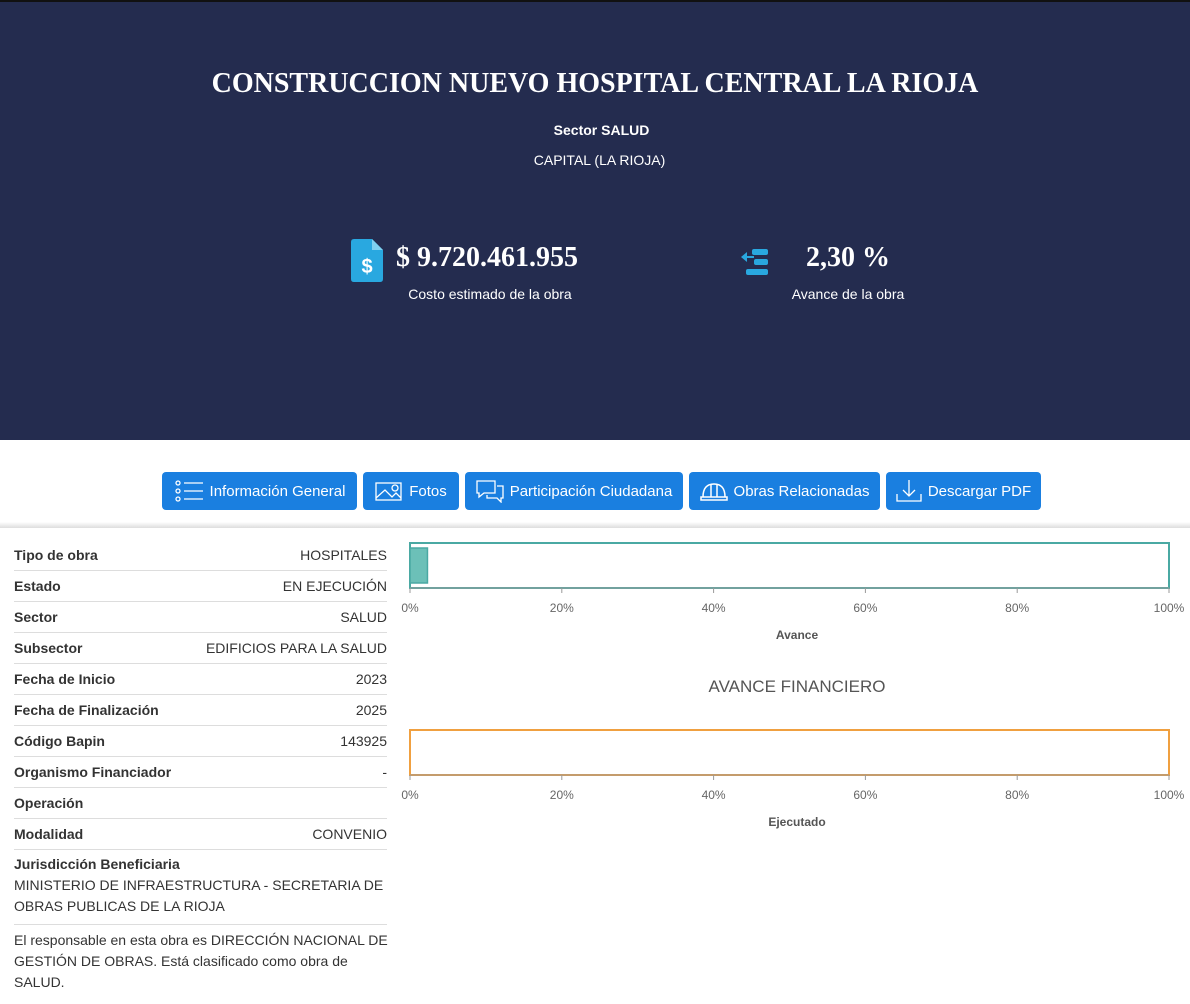 This screenshot has width=1190, height=1004. What do you see at coordinates (93, 772) in the screenshot?
I see `row-label: Organismo Financiador` at bounding box center [93, 772].